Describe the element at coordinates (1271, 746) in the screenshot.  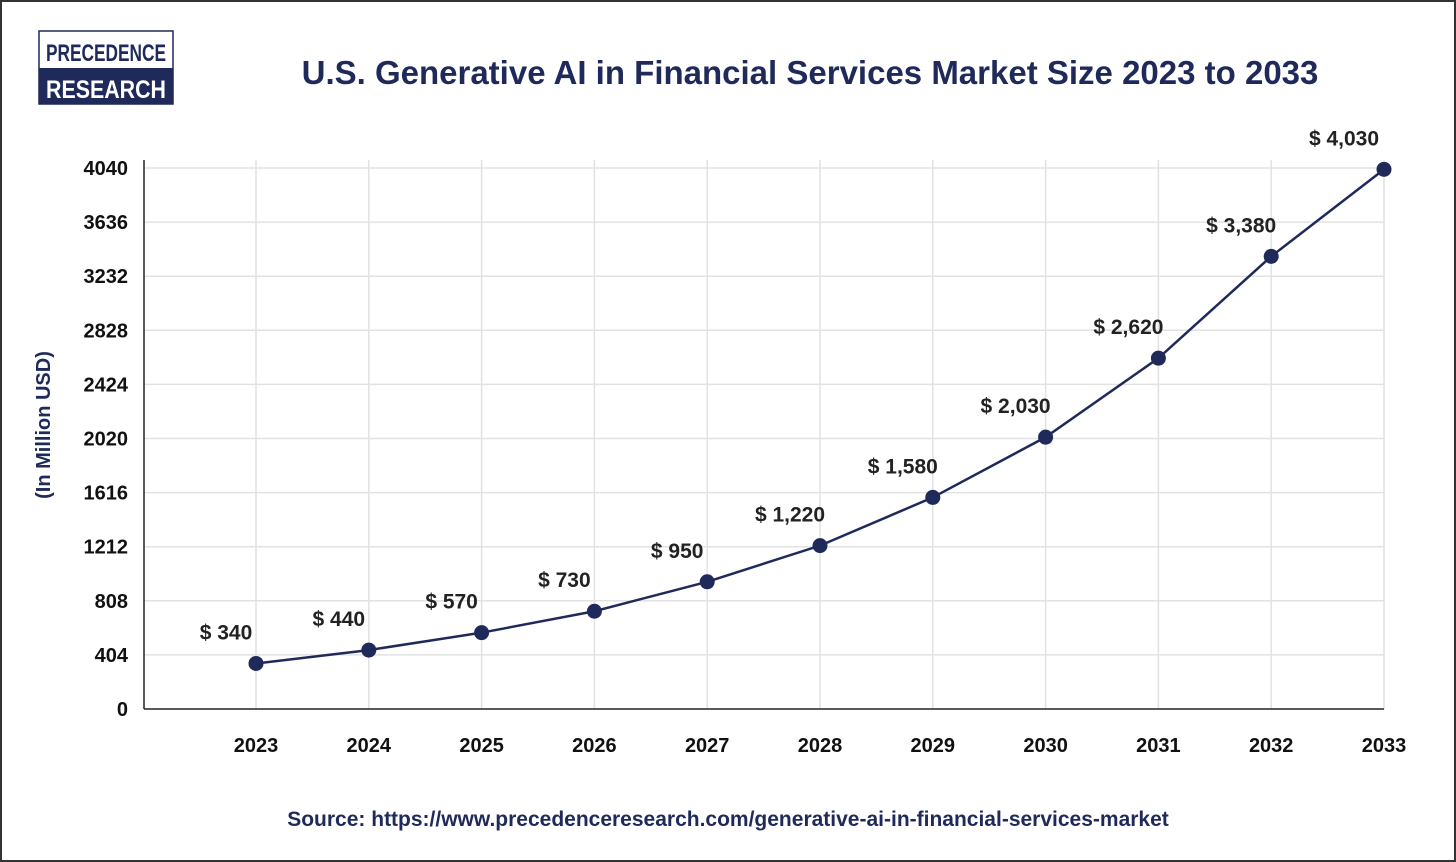
I see `x-tick-label: 2032` at that location.